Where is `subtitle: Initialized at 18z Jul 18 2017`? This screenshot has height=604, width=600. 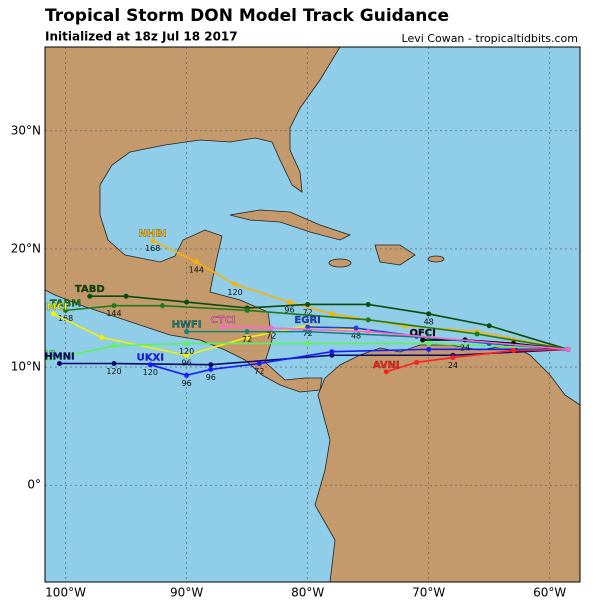
subtitle: Initialized at 18z Jul 18 2017 is located at coordinates (141, 37).